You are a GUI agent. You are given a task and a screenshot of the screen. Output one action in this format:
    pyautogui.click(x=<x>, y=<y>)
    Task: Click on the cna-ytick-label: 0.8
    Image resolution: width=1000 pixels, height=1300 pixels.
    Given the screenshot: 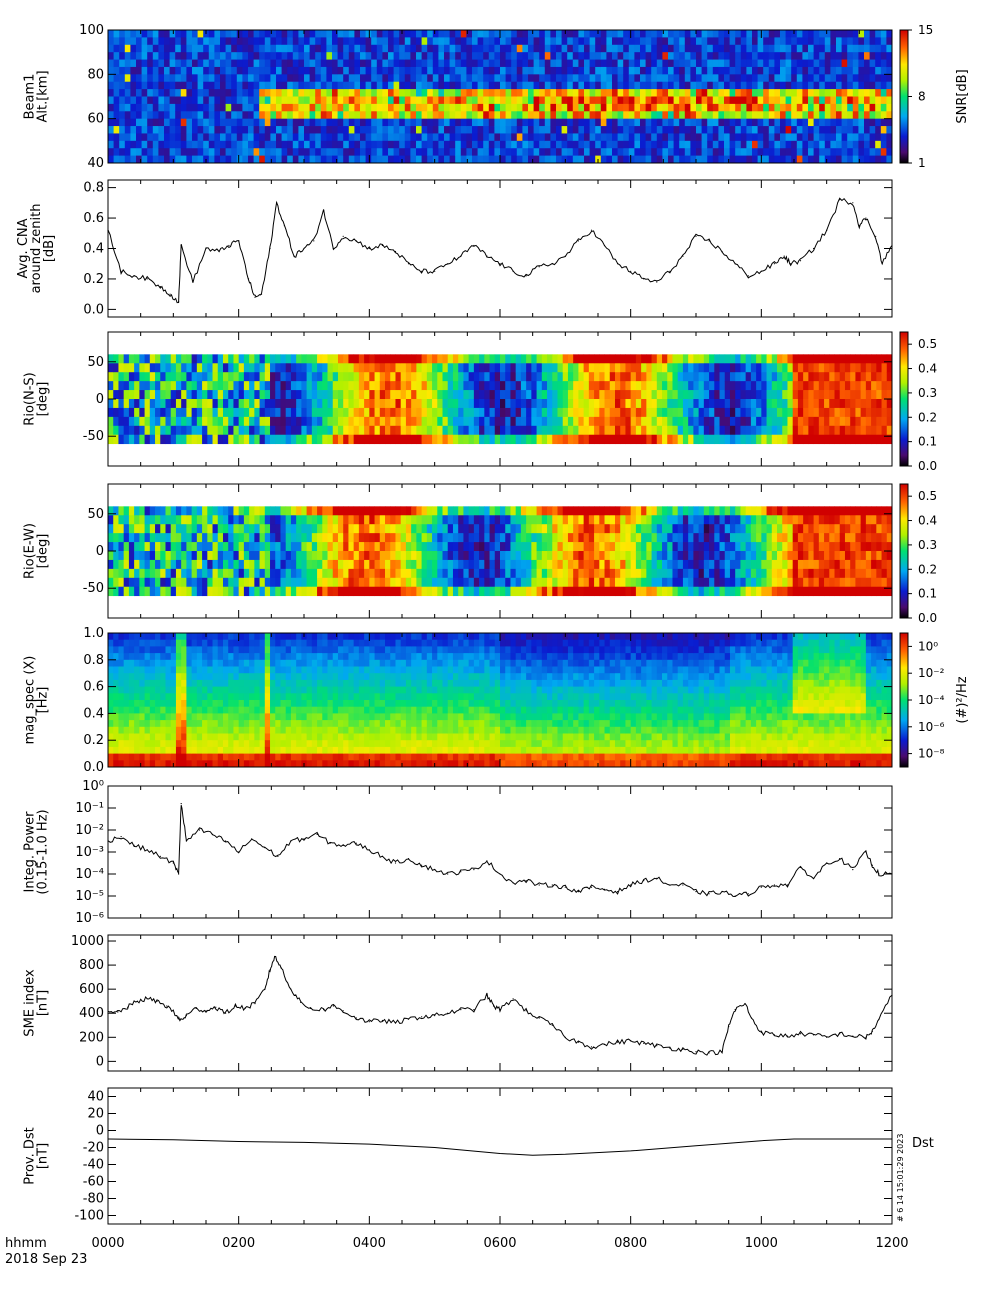 What is the action you would take?
    pyautogui.click(x=93, y=188)
    